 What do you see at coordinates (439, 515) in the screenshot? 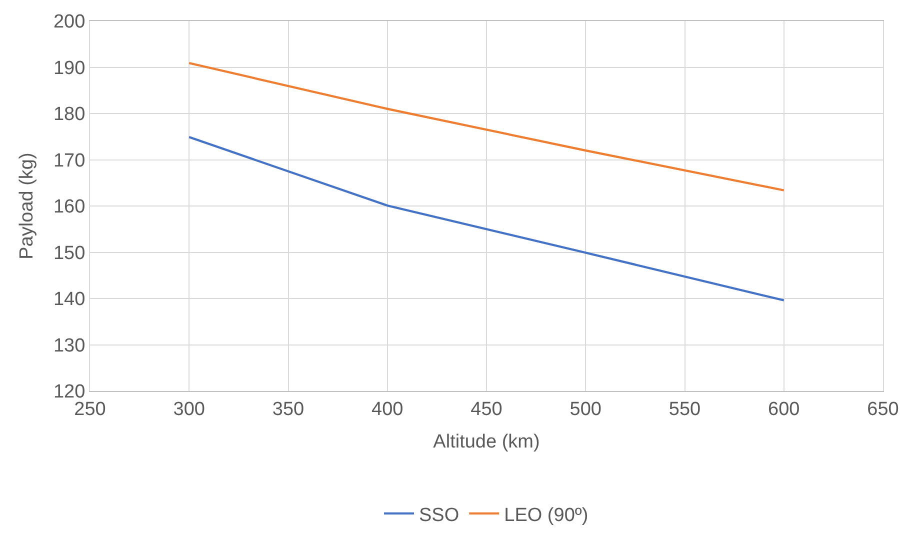
I see `legend-label: SSO` at bounding box center [439, 515].